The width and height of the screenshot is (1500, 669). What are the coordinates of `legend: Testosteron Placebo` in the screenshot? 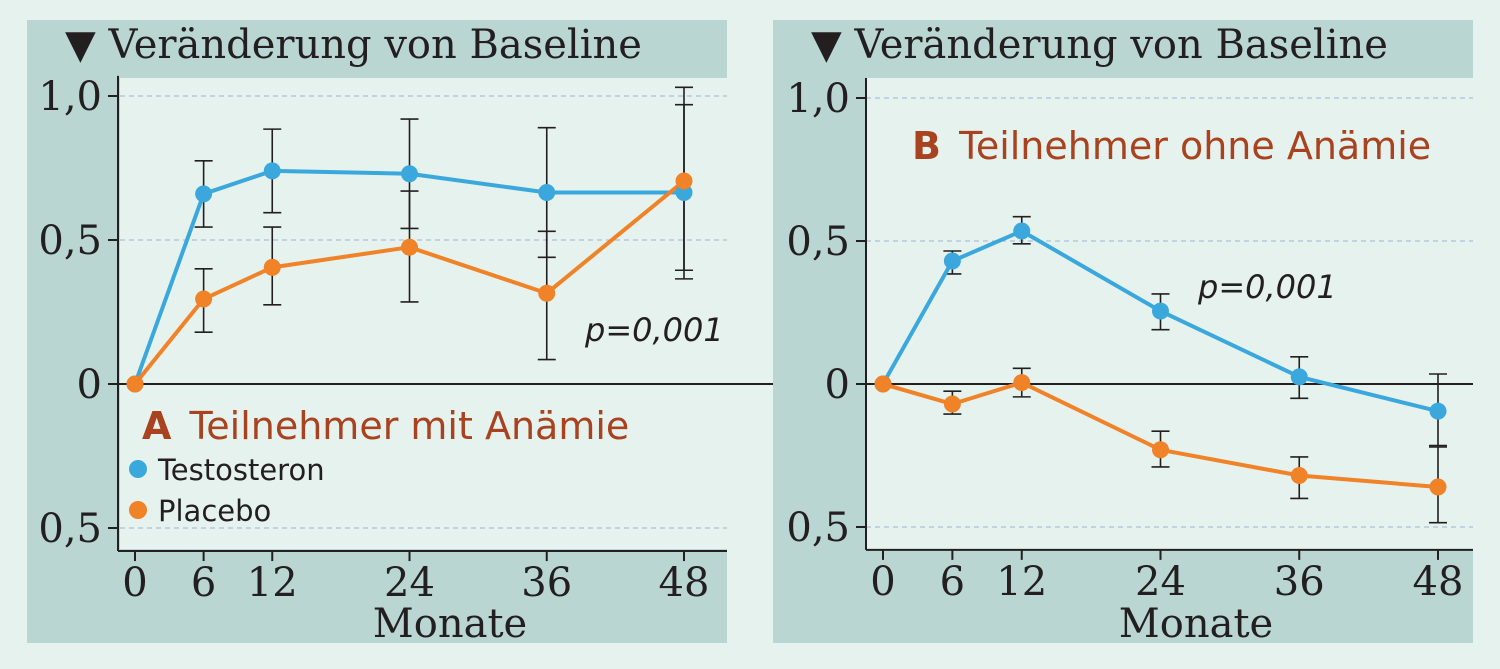 It's located at (227, 490).